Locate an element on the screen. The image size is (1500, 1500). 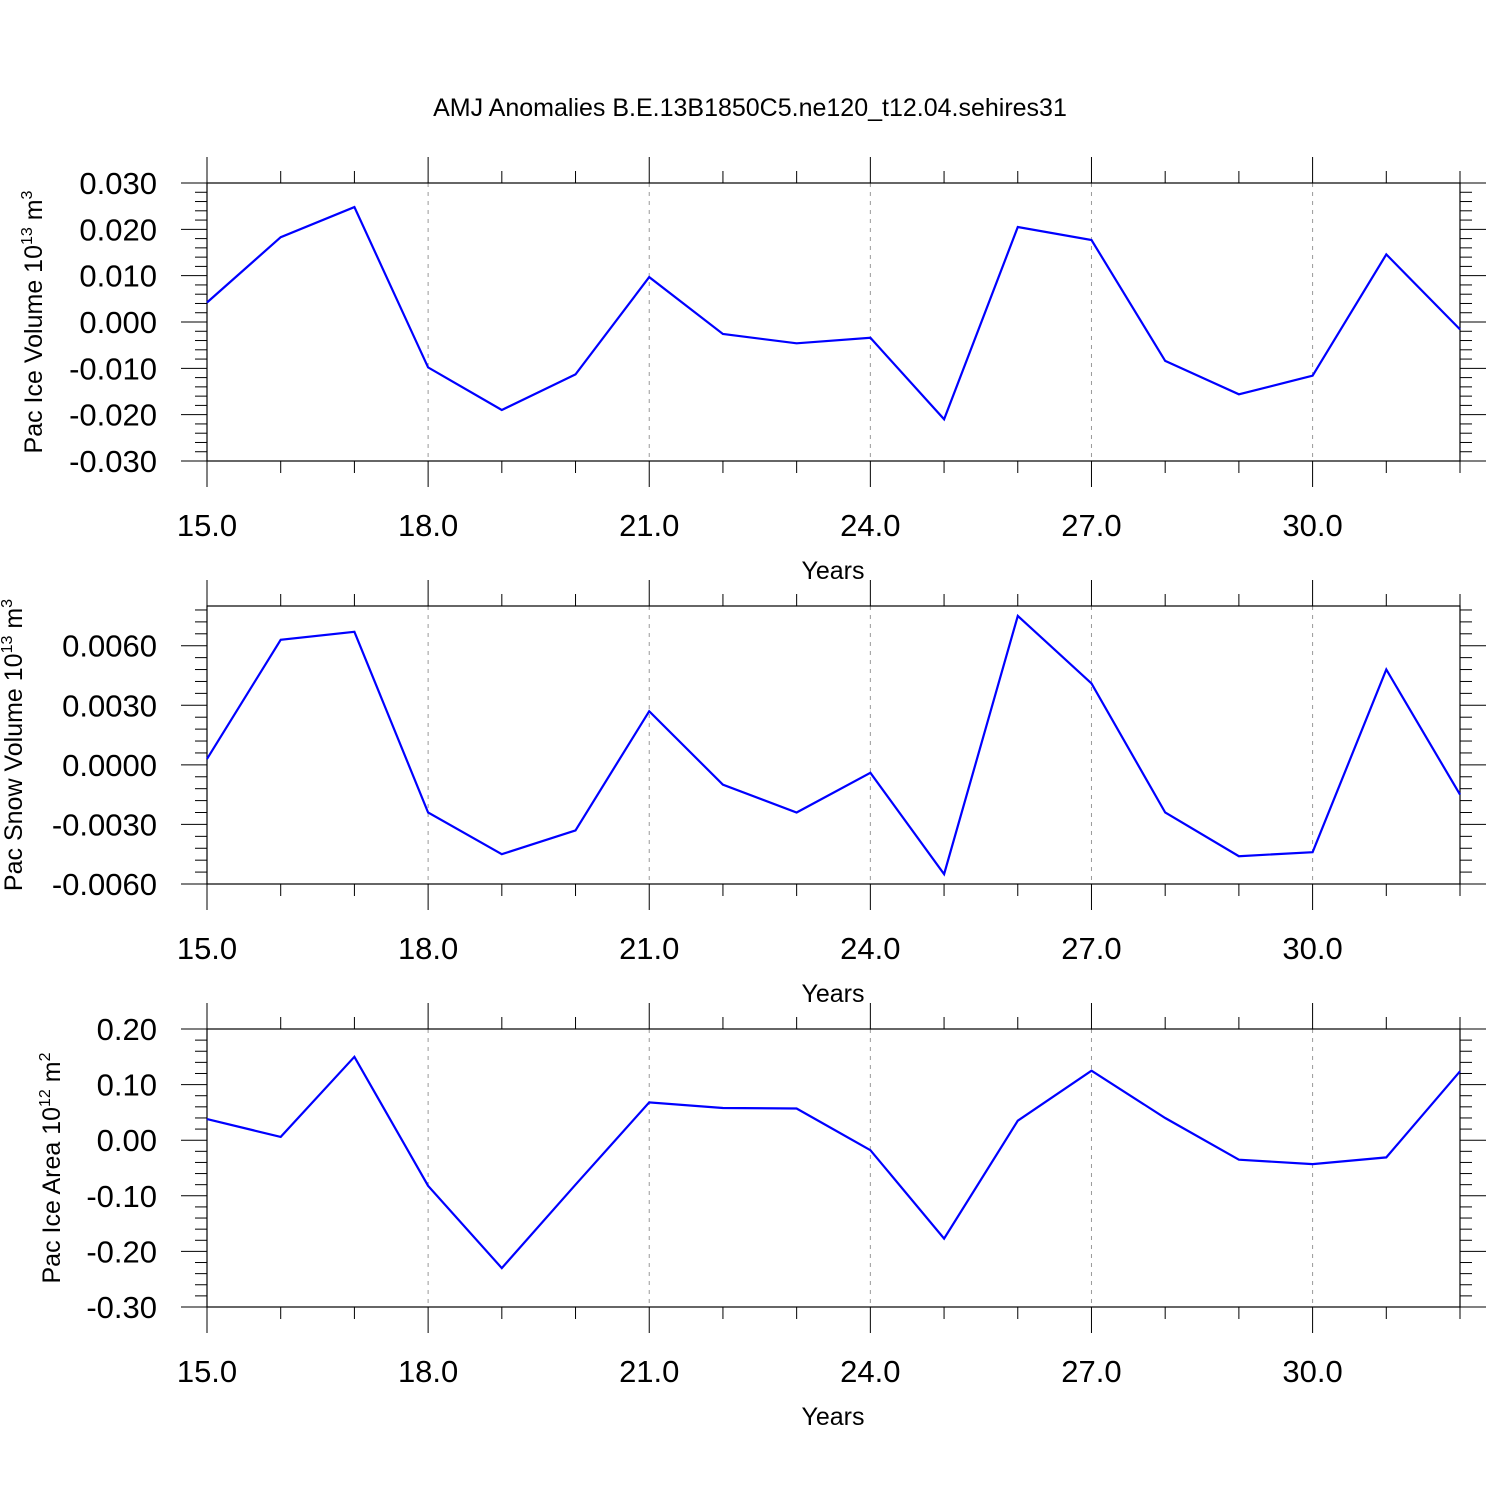
y-tick-label: 0.000 is located at coordinates (118, 322).